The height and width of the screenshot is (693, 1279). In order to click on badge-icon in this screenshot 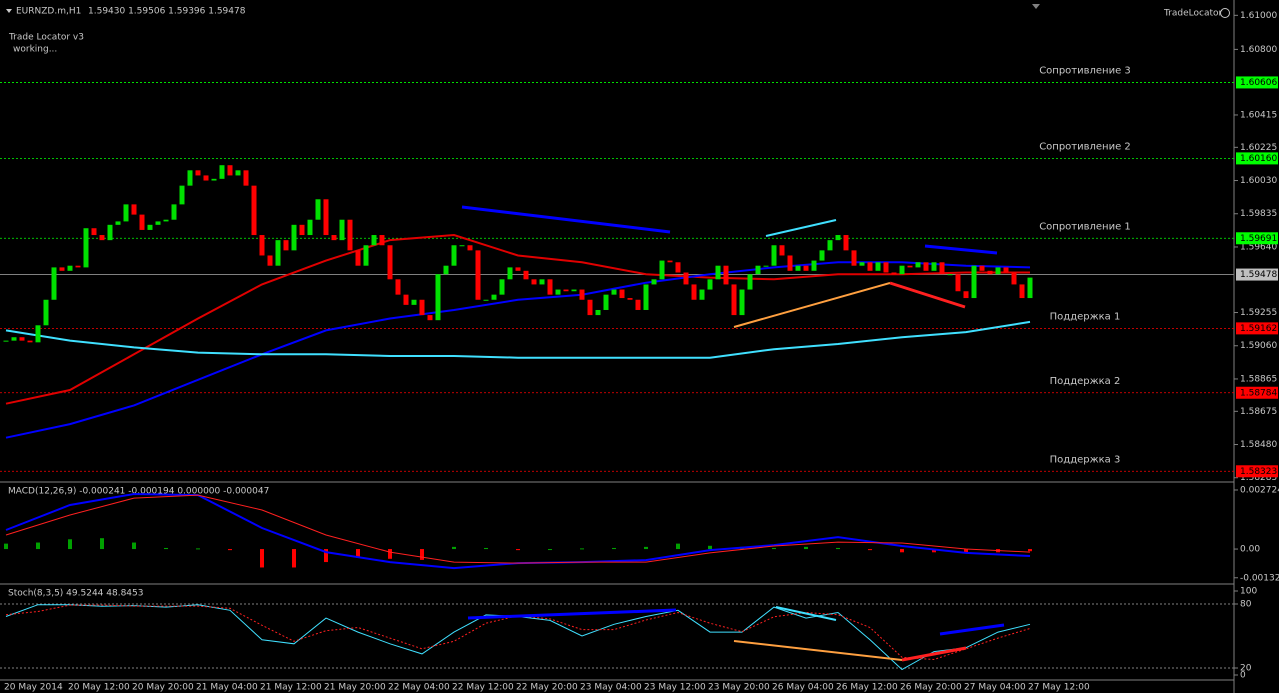, I will do `click(1225, 13)`.